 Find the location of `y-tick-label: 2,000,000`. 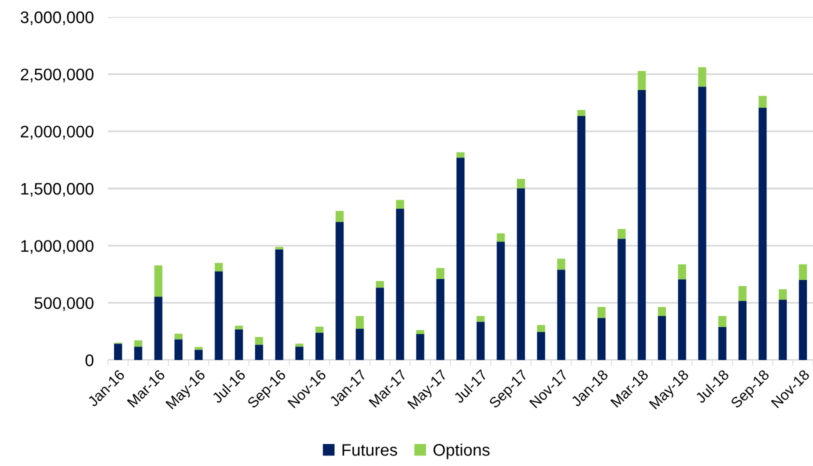

y-tick-label: 2,000,000 is located at coordinates (57, 133).